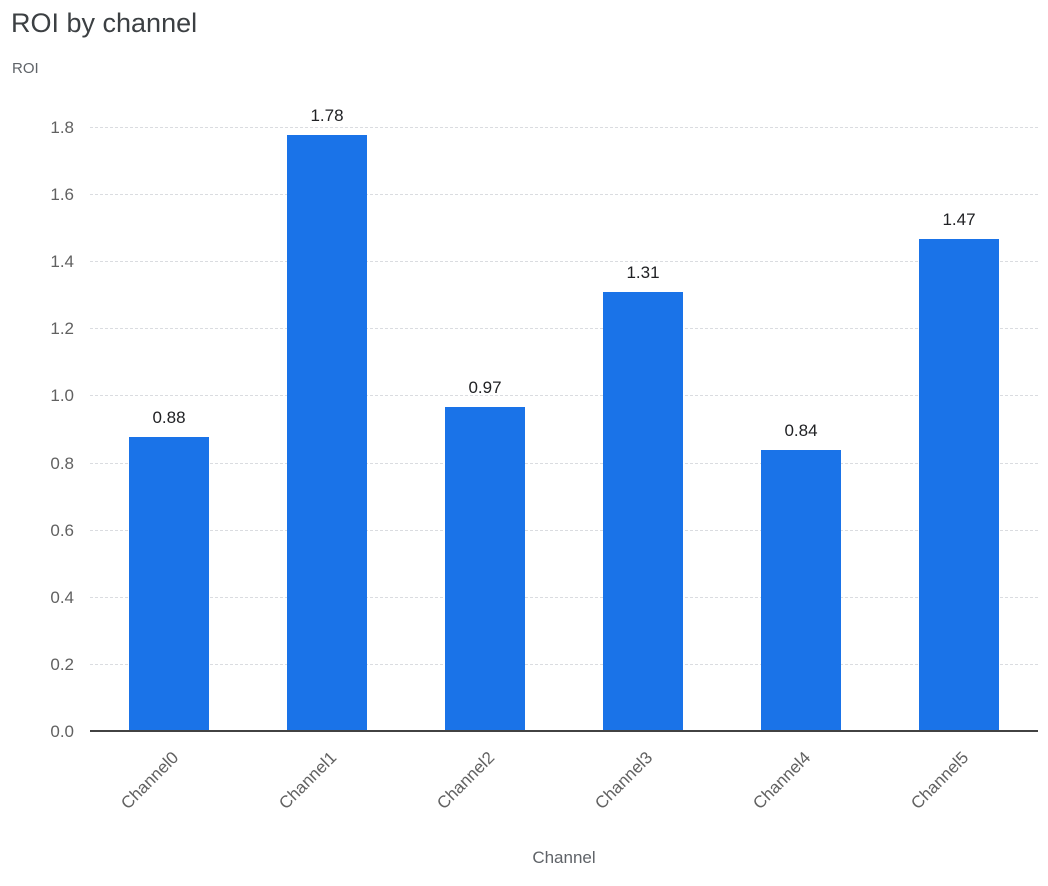  I want to click on y-tick-label: 0.4, so click(62, 597).